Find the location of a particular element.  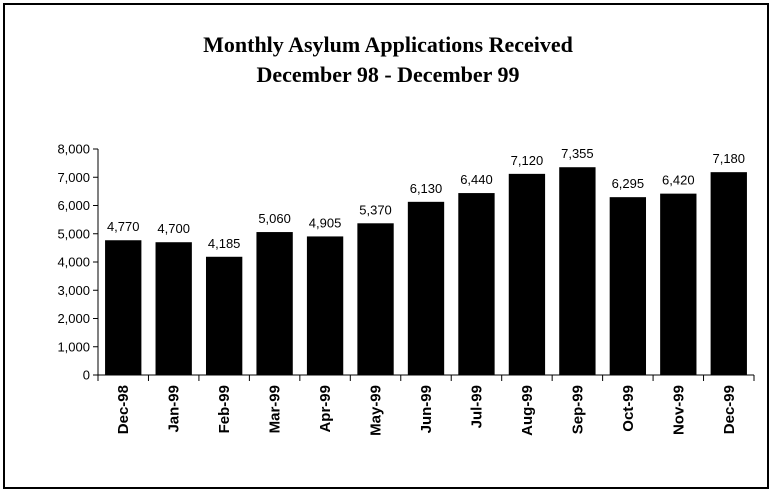

y-tick-label: 3,000 is located at coordinates (73, 290).